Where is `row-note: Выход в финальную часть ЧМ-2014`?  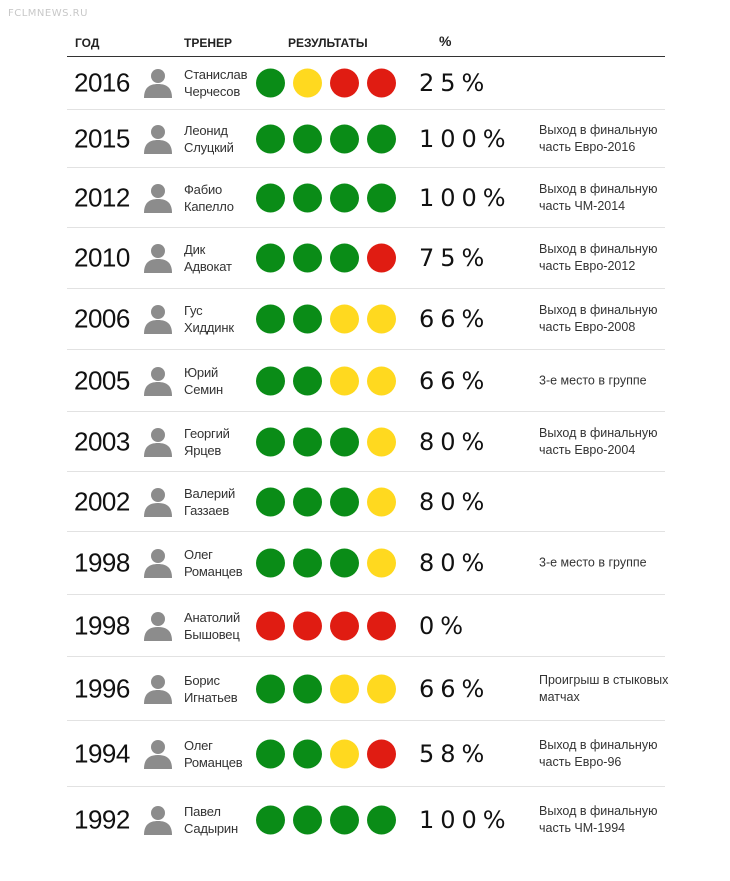
row-note: Выход в финальную часть ЧМ-2014 is located at coordinates (598, 197).